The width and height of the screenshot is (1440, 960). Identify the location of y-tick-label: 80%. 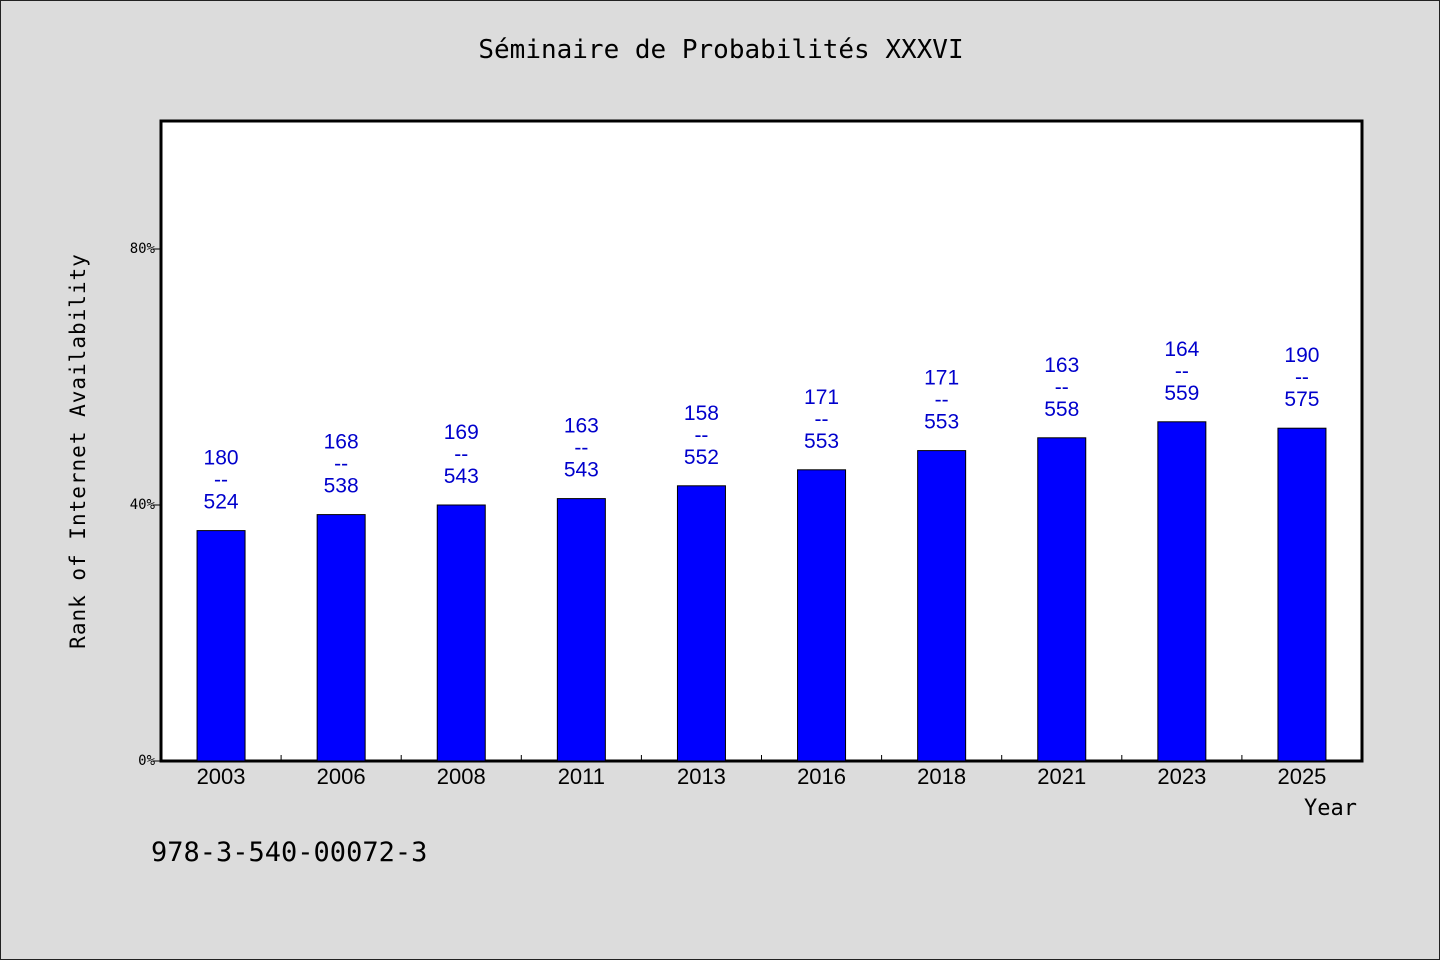
(143, 249).